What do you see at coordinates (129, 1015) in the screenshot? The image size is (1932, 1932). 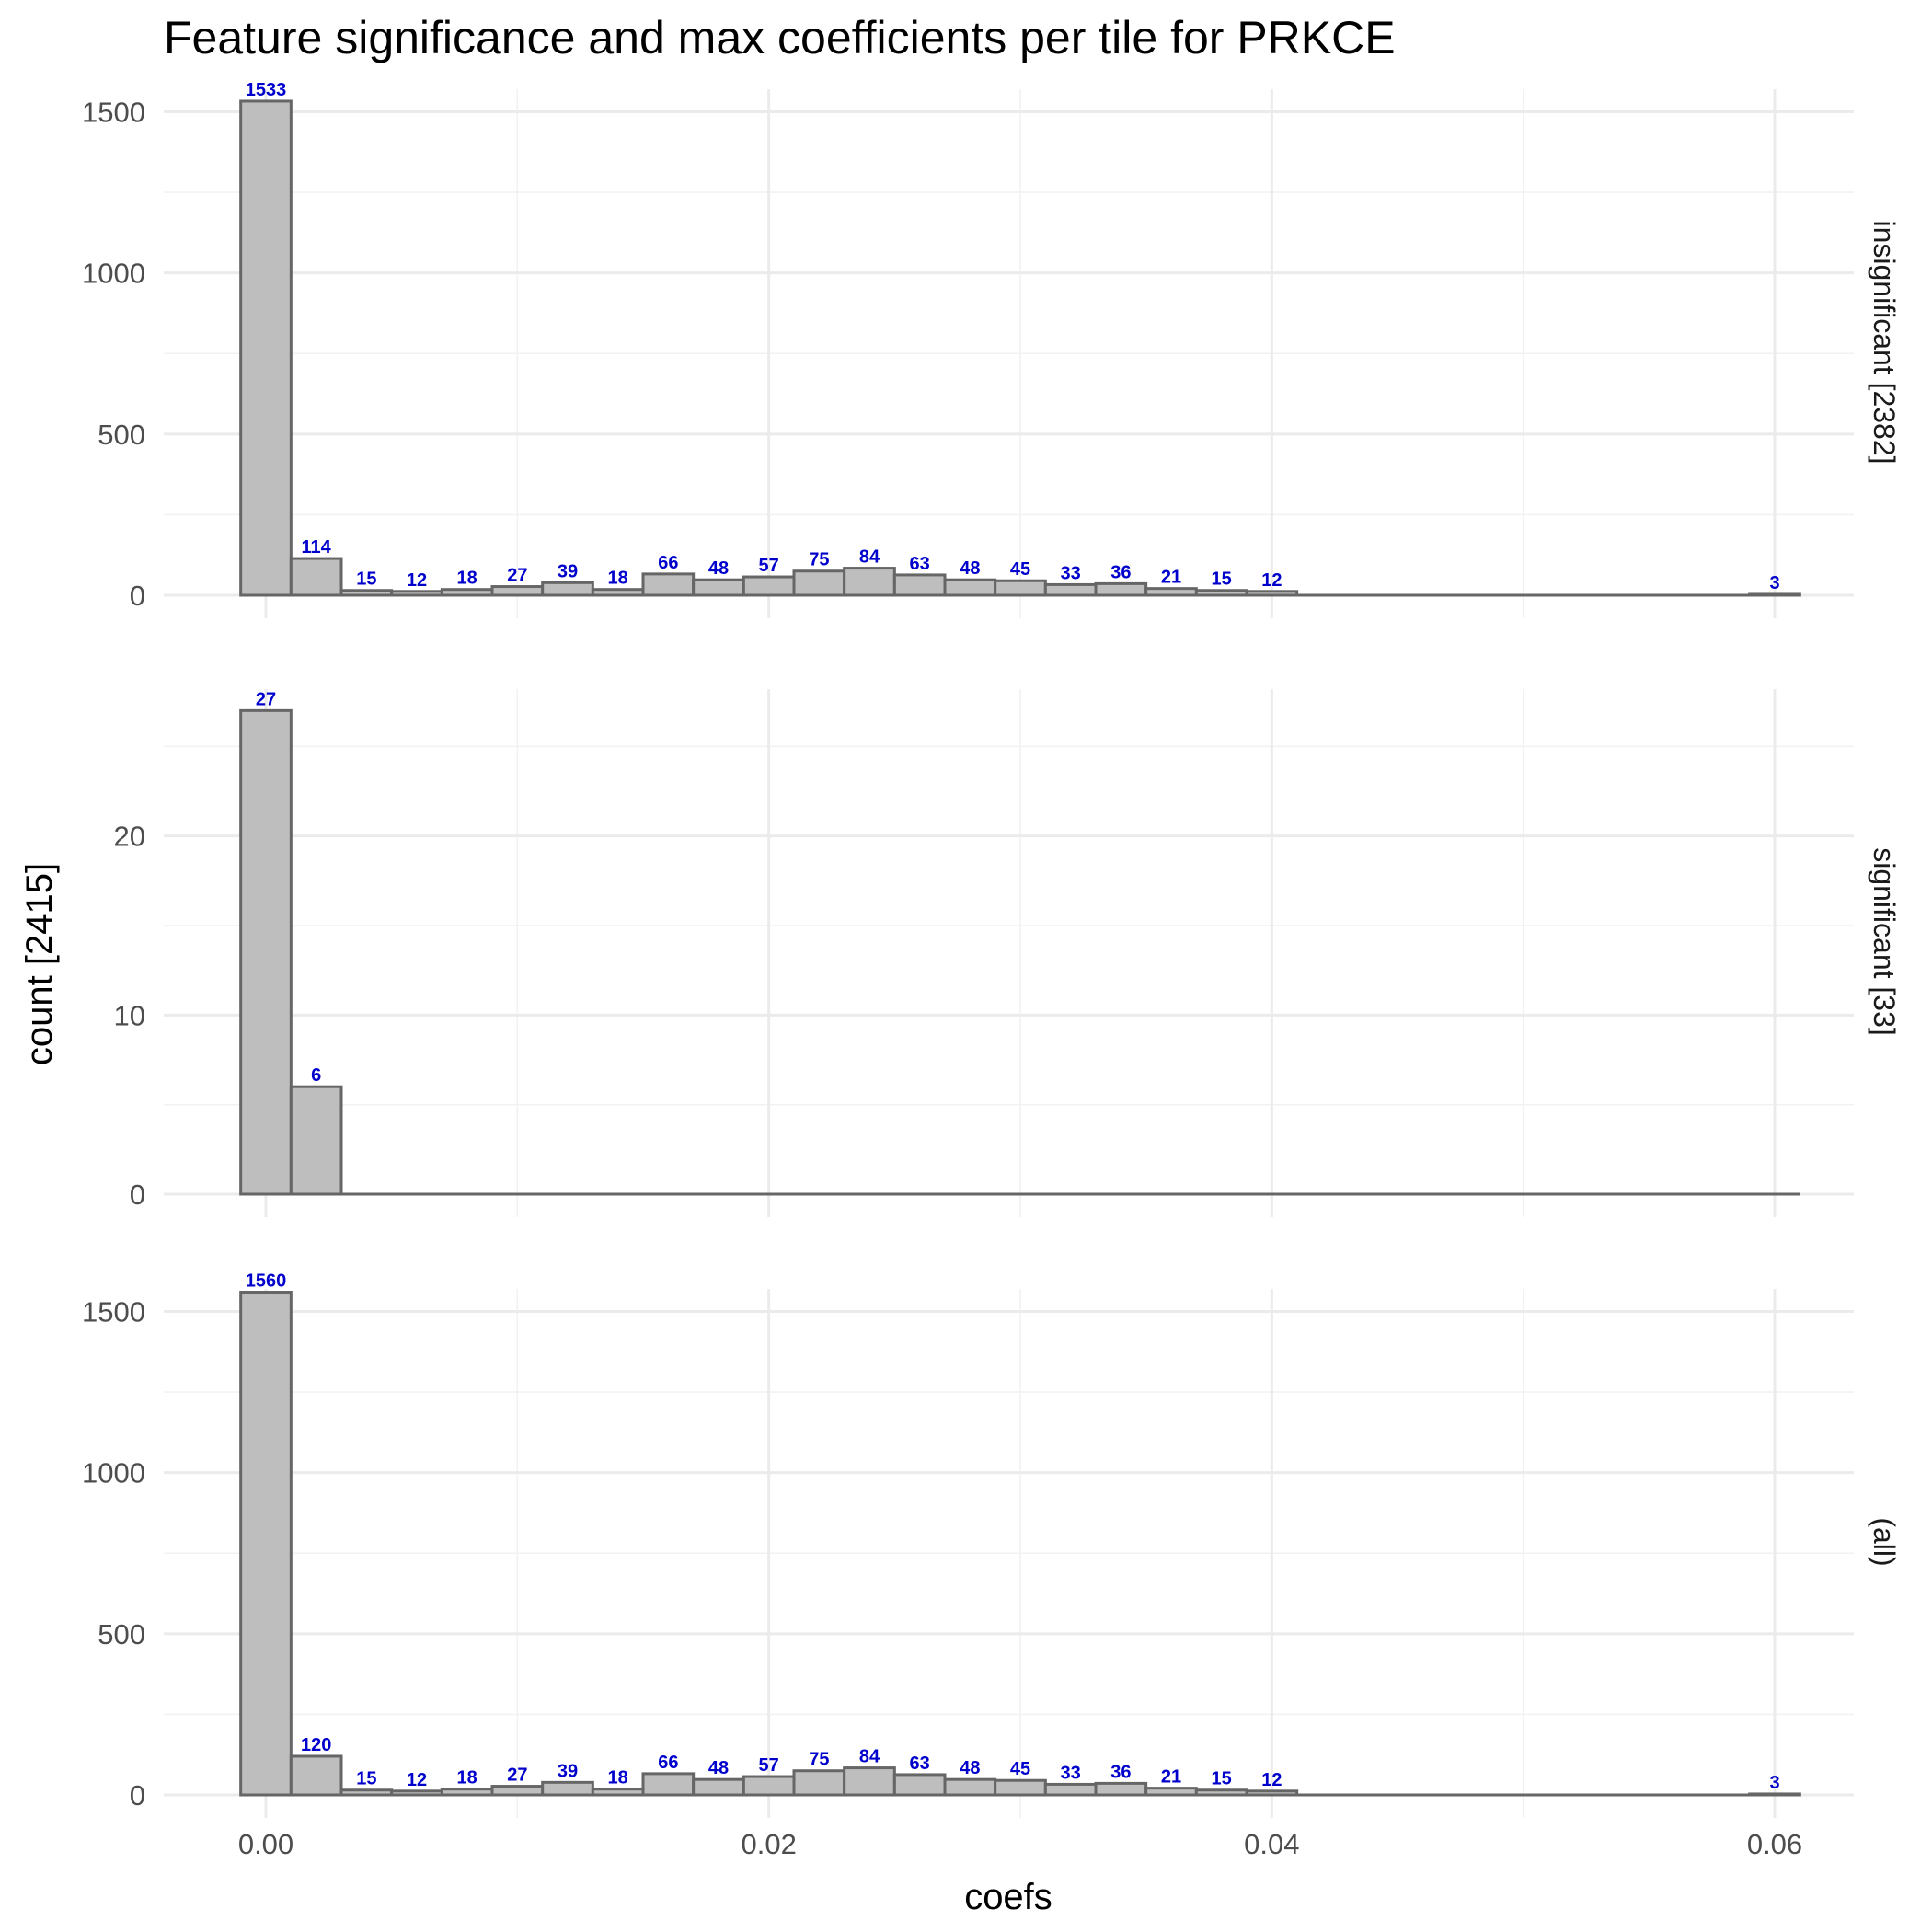 I see `y-tick-label: 10` at bounding box center [129, 1015].